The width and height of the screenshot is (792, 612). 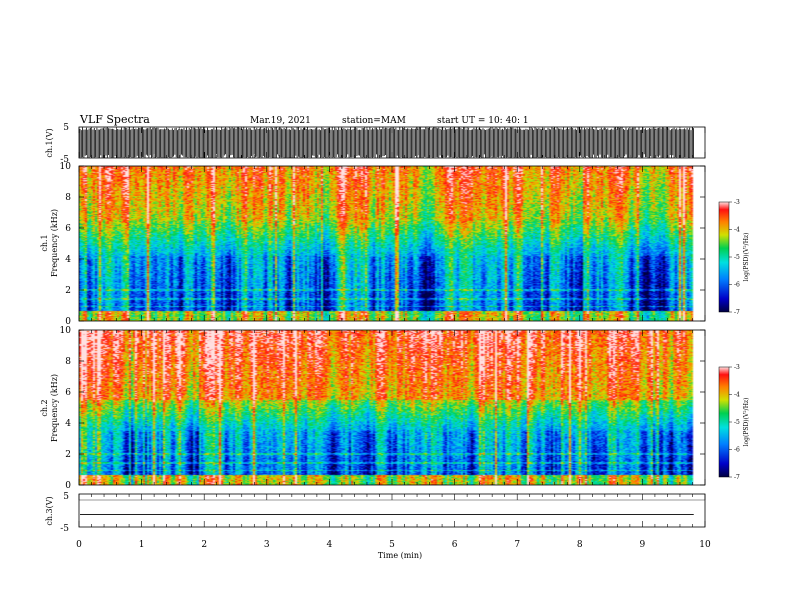 What do you see at coordinates (44, 242) in the screenshot?
I see `ch1-spectrogram-ylabel-channel: ch.1` at bounding box center [44, 242].